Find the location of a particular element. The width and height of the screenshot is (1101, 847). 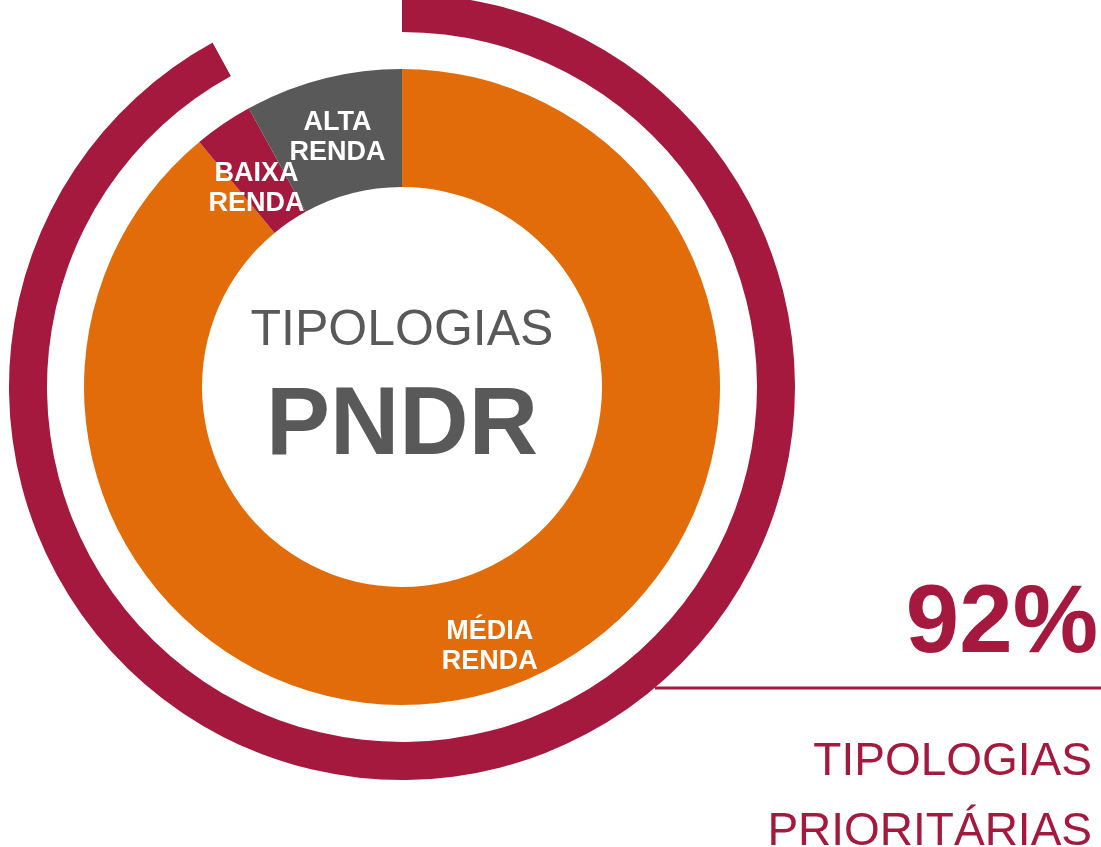

data-label: 92% is located at coordinates (1001, 618).